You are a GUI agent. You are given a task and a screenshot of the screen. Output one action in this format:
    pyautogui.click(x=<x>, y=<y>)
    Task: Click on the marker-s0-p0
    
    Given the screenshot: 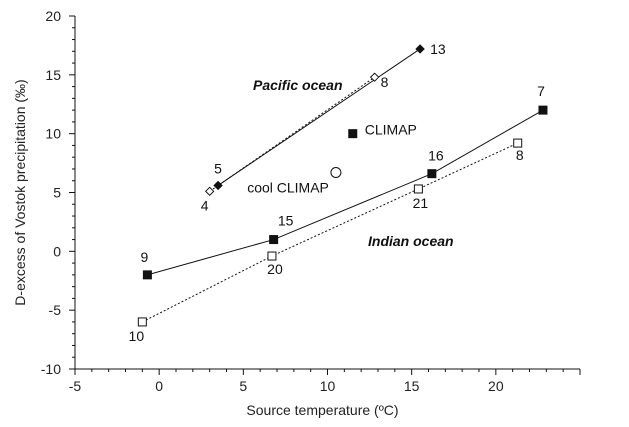 What is the action you would take?
    pyautogui.click(x=218, y=185)
    